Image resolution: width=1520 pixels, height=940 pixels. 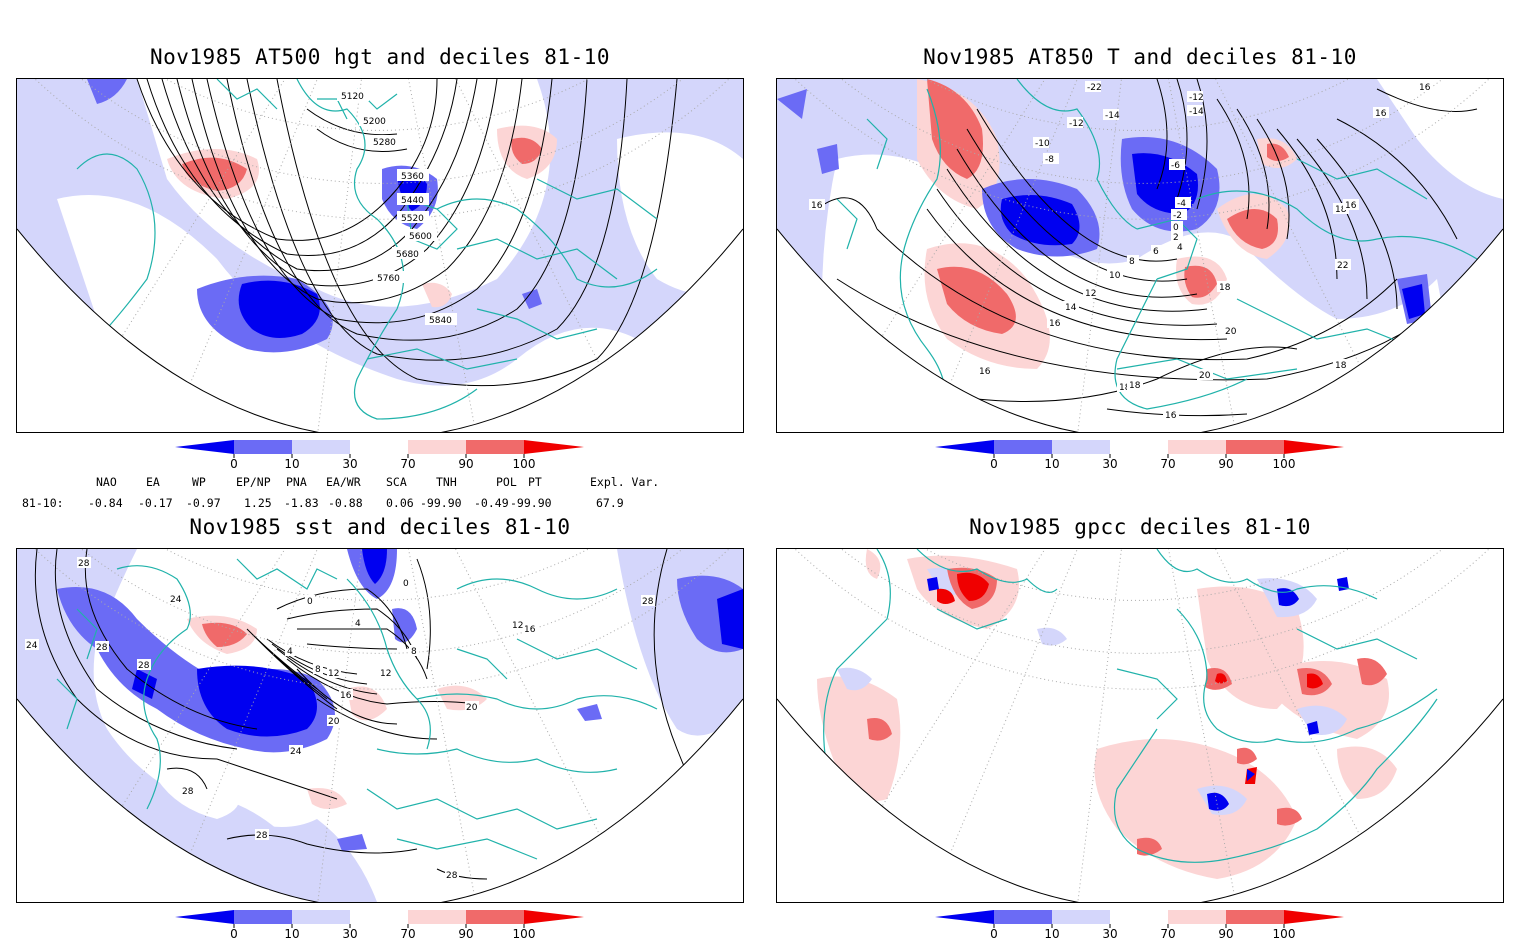 What do you see at coordinates (1042, 144) in the screenshot?
I see `contour-label: -10` at bounding box center [1042, 144].